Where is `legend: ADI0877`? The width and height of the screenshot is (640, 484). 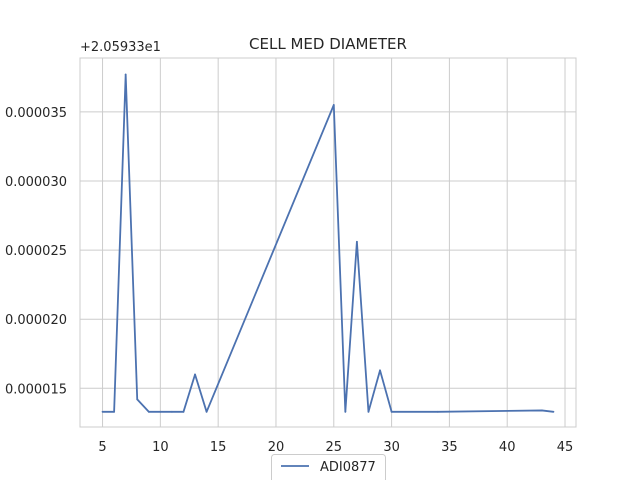 legend: ADI0877 is located at coordinates (328, 468).